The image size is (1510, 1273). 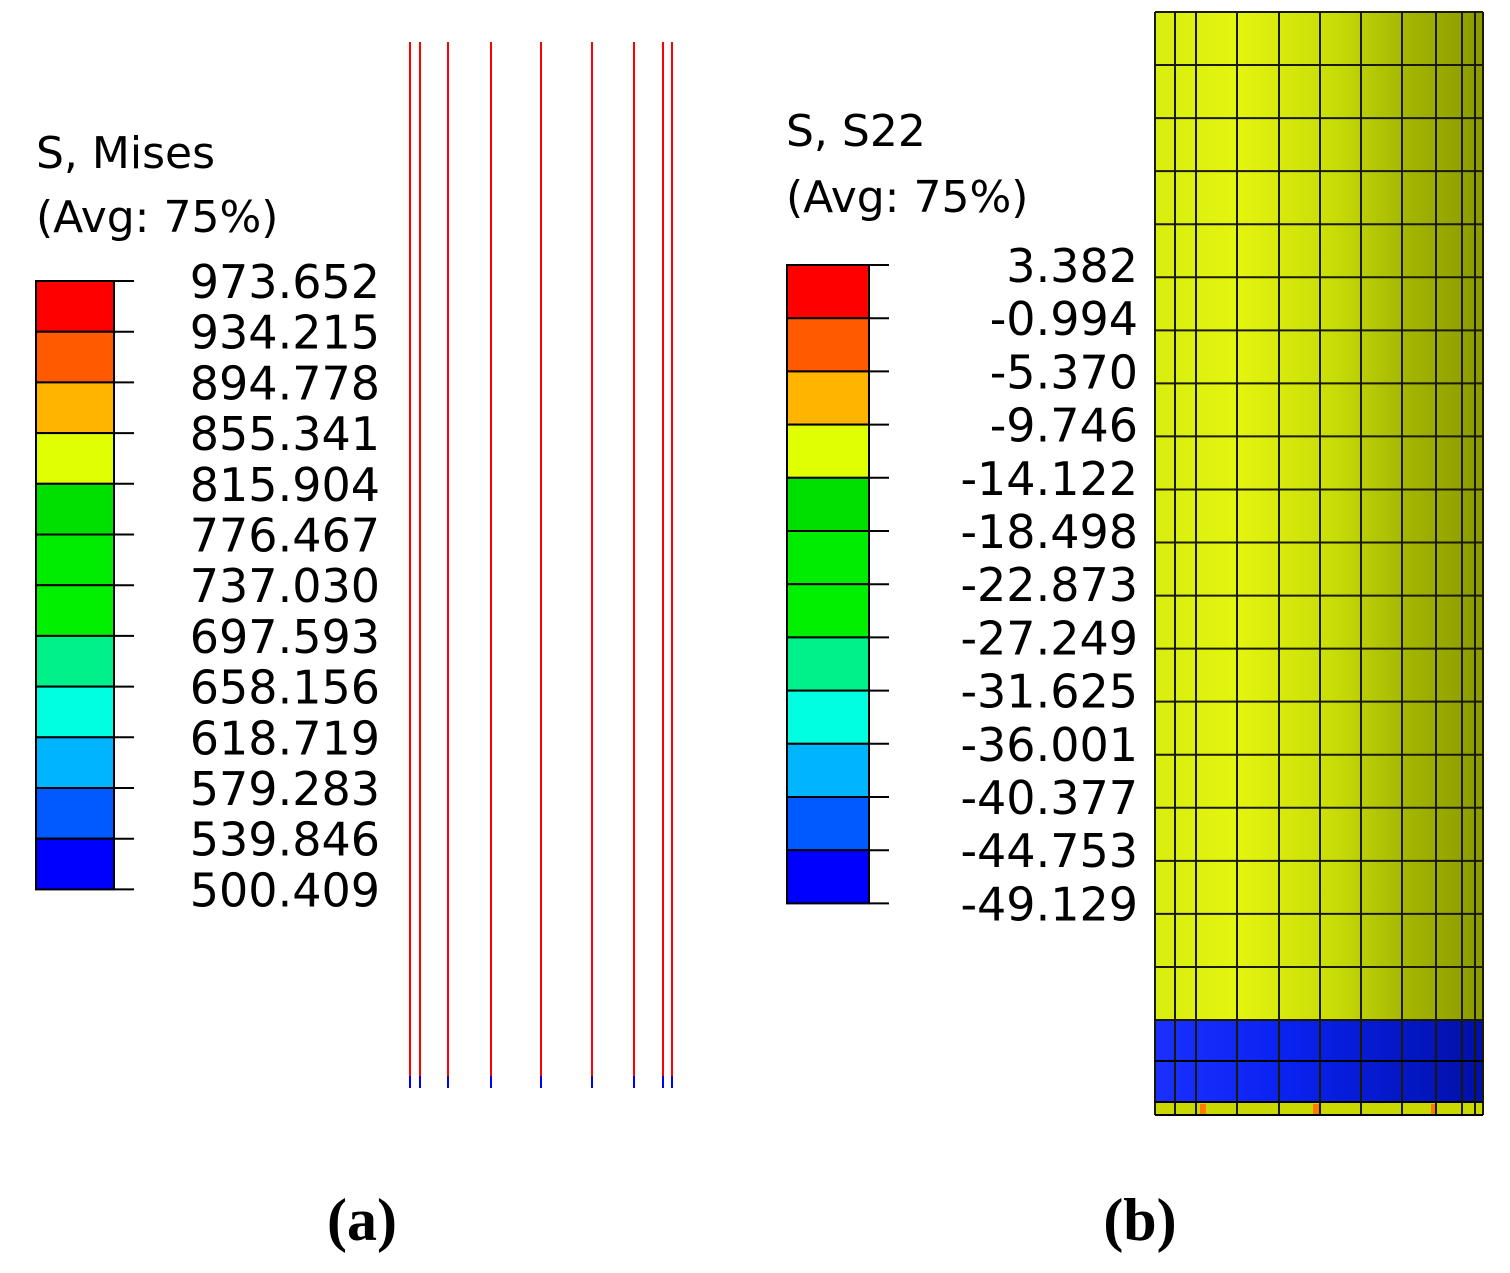 I want to click on legend-b-label-8: -31.625, so click(x=1049, y=692).